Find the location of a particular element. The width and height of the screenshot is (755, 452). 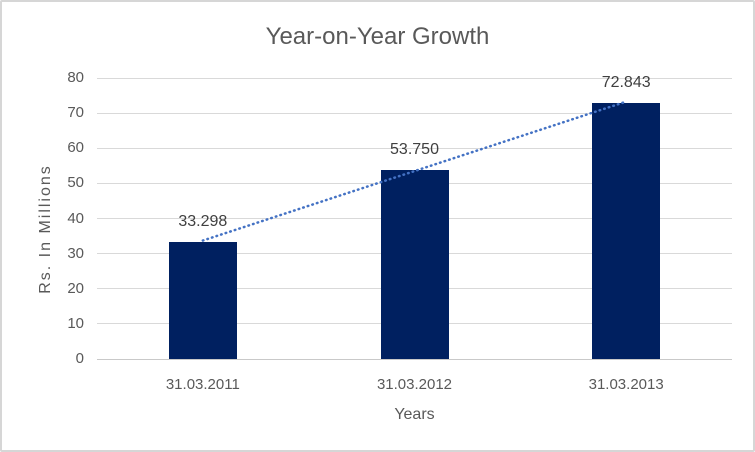

y-tick-label-20: 20 is located at coordinates (75, 288).